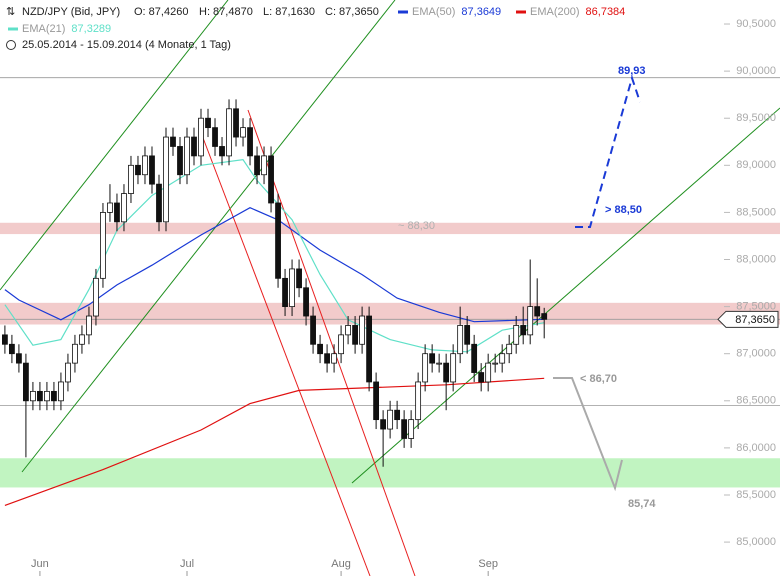  What do you see at coordinates (416, 226) in the screenshot?
I see `annotation: ~ 88,30` at bounding box center [416, 226].